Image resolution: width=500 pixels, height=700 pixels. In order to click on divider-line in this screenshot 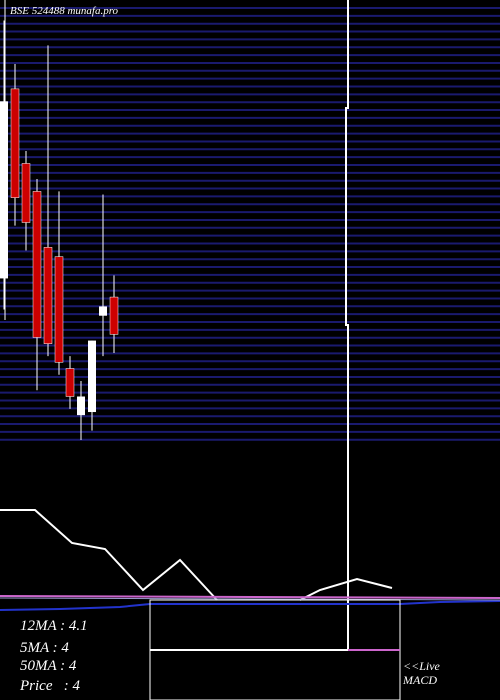, I will do `click(347, 325)`.